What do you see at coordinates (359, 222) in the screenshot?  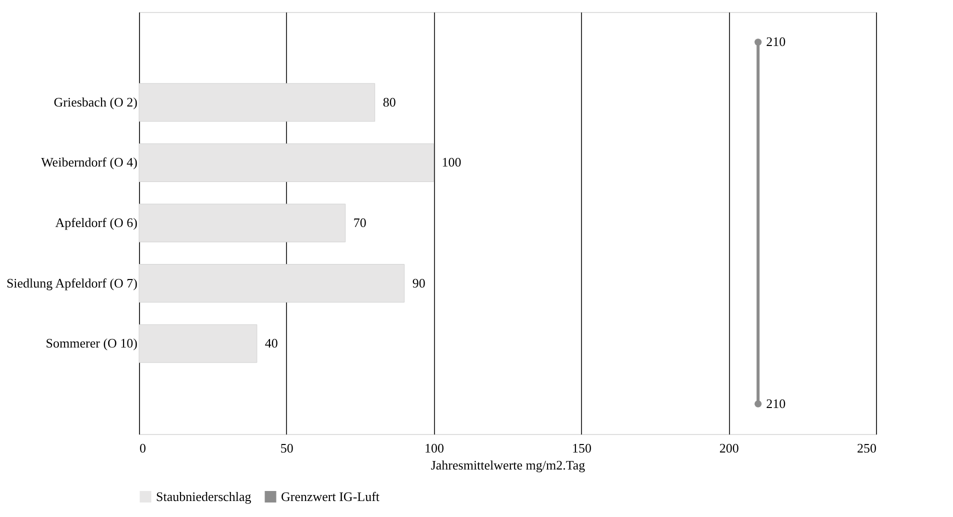 I see `data-label: 70` at bounding box center [359, 222].